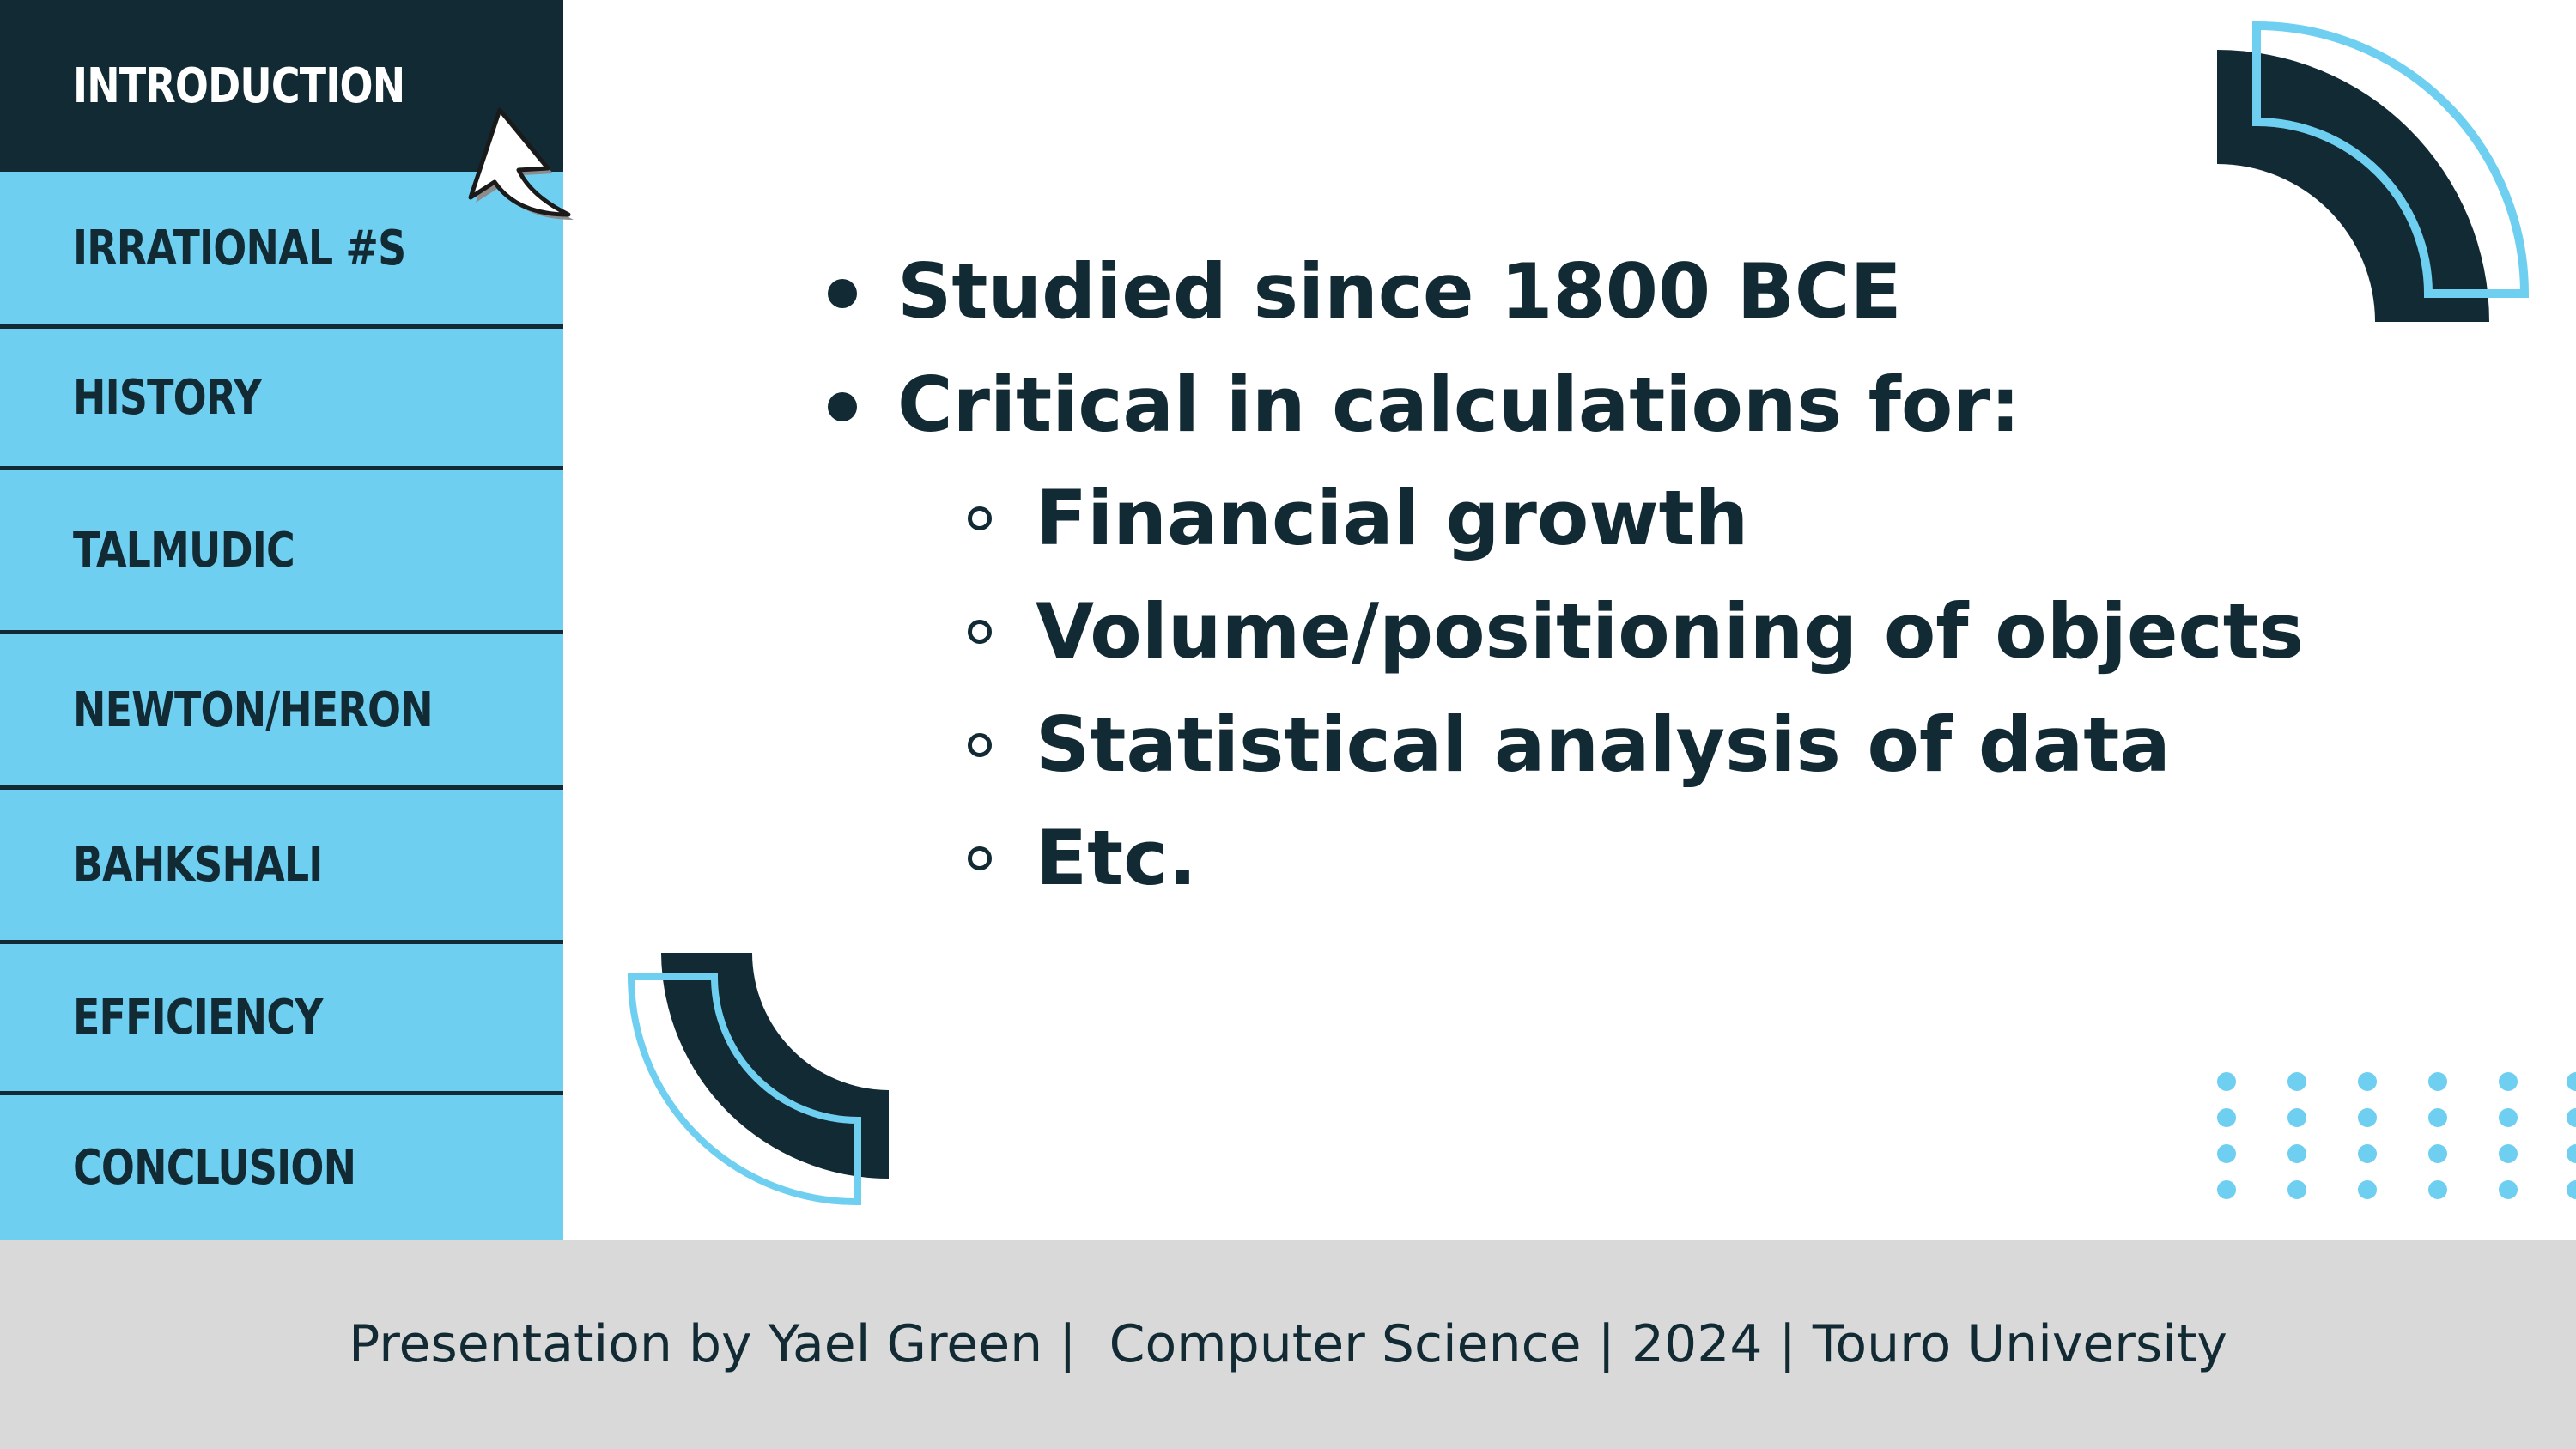 This screenshot has width=2576, height=1449. What do you see at coordinates (198, 865) in the screenshot?
I see `sidebar-item-label: BAHKSHALI` at bounding box center [198, 865].